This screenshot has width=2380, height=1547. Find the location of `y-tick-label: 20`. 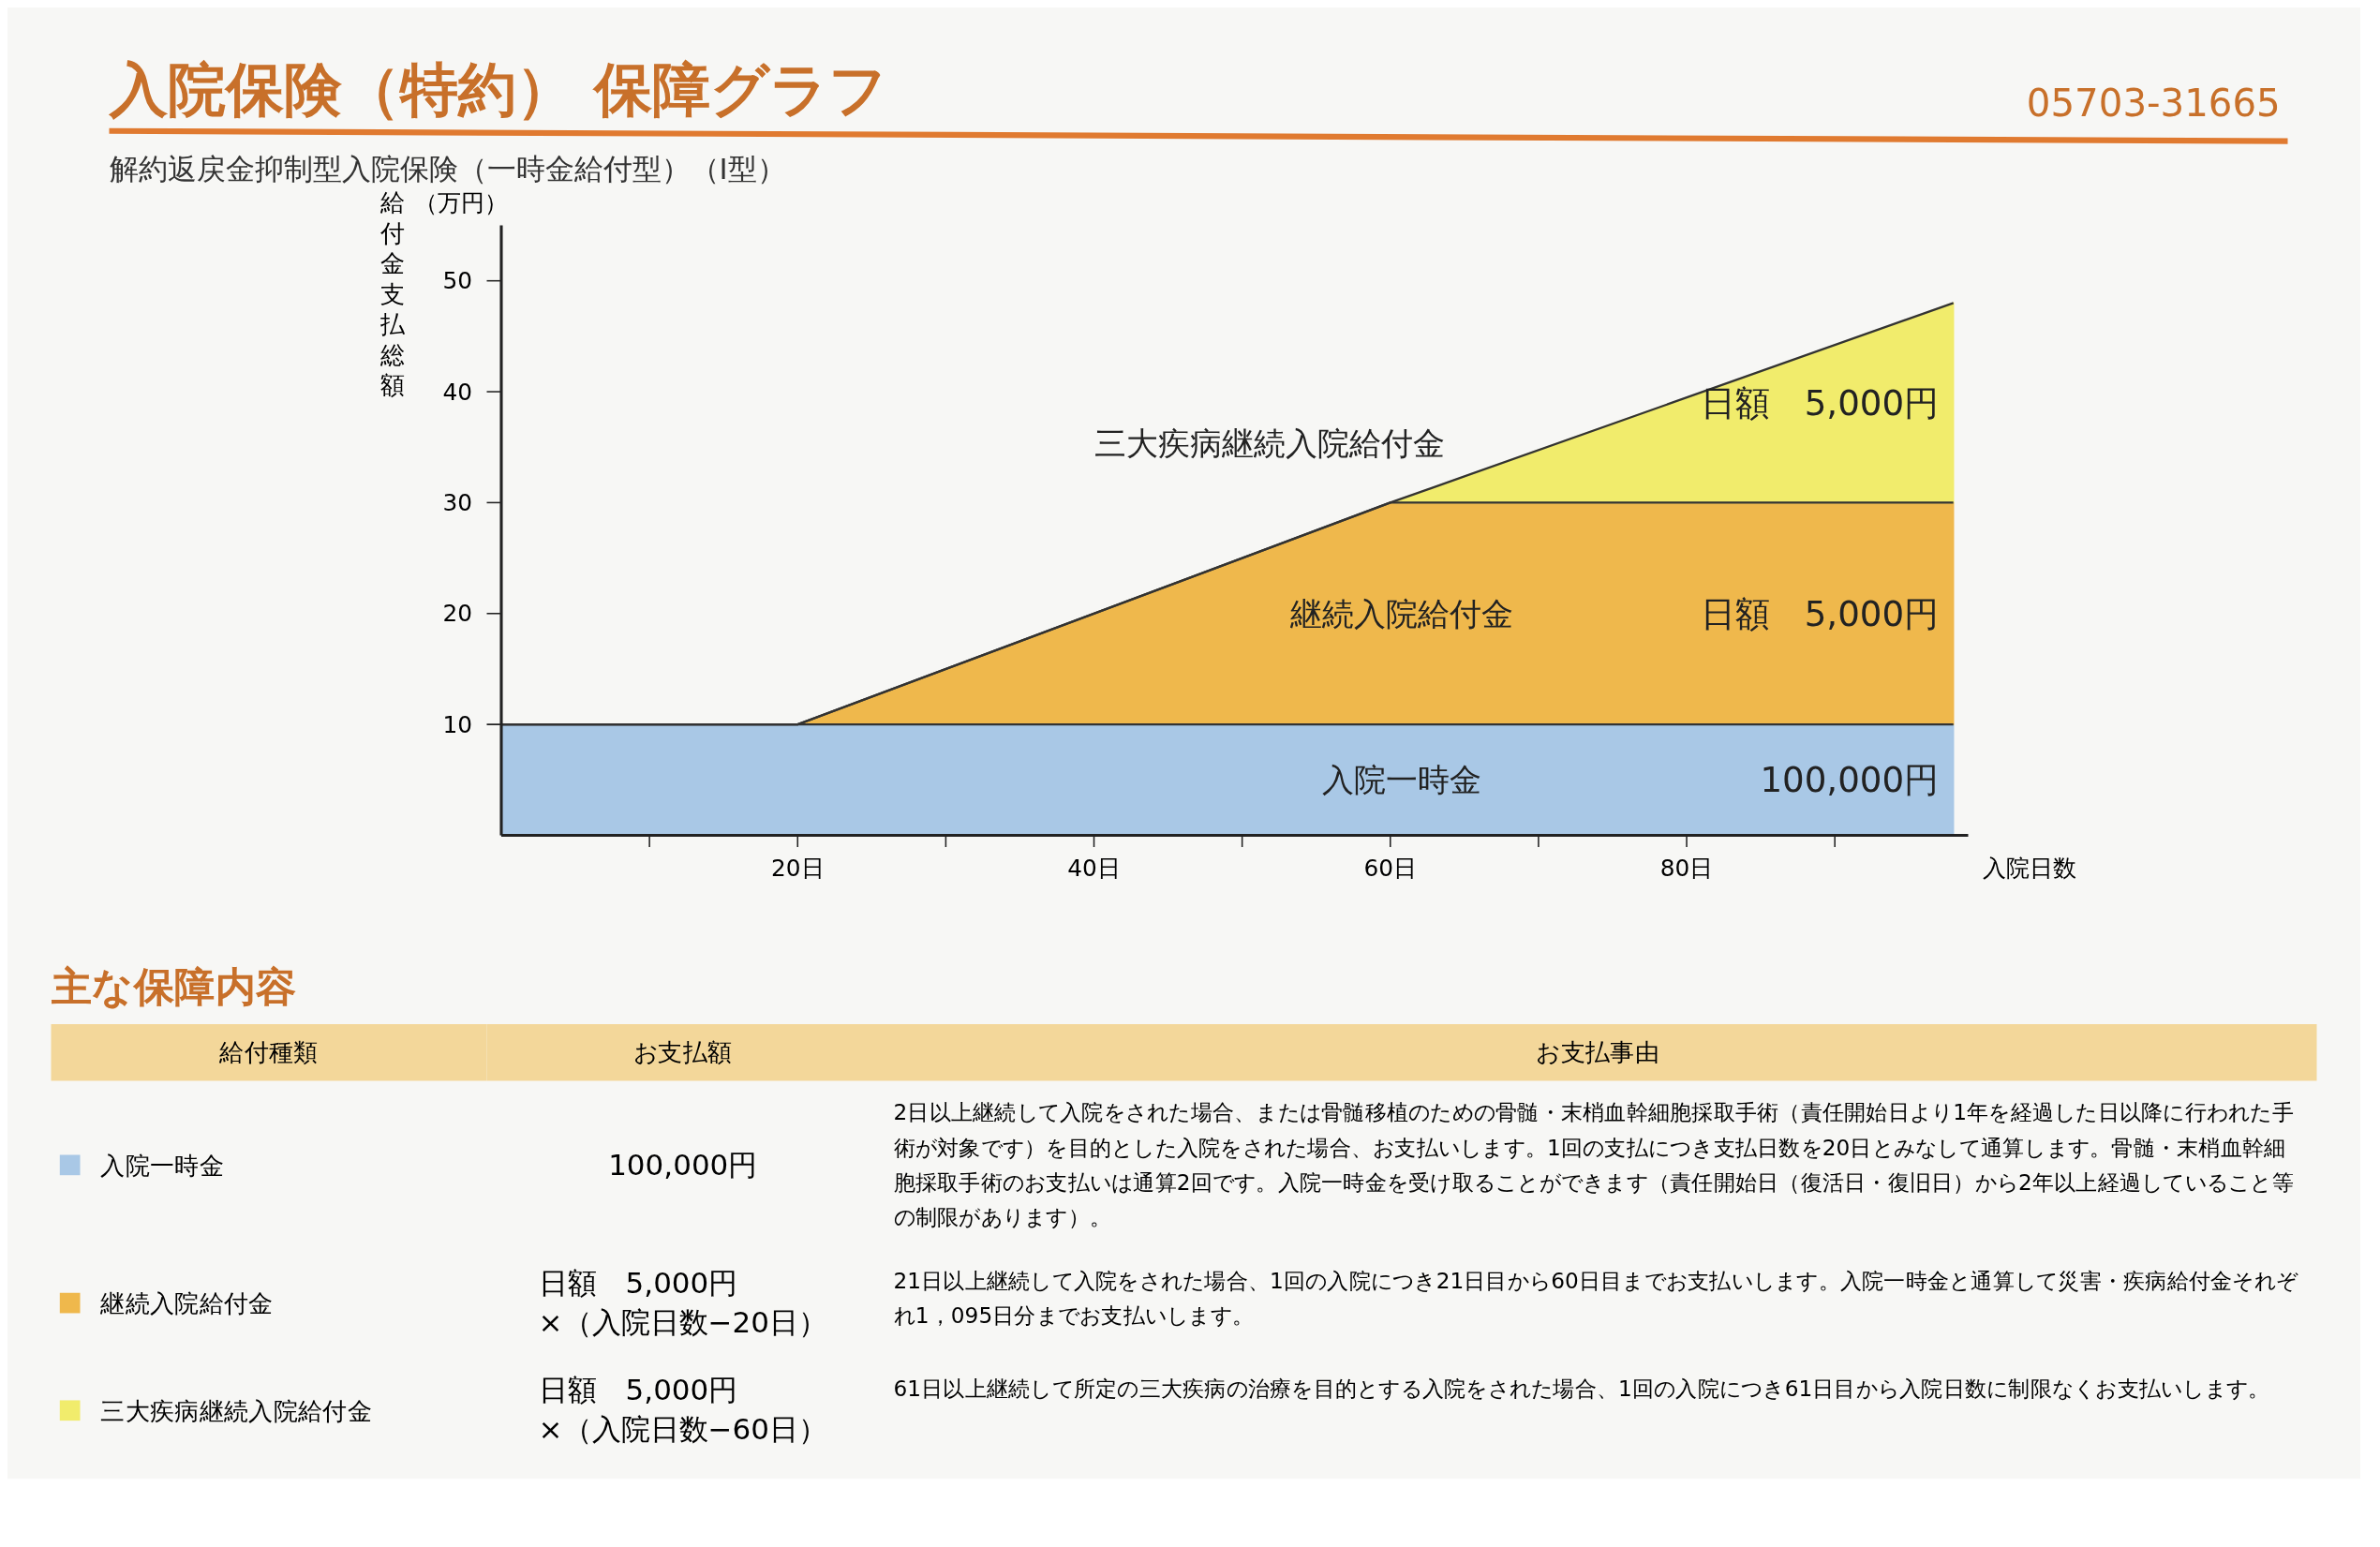

y-tick-label: 20 is located at coordinates (457, 614).